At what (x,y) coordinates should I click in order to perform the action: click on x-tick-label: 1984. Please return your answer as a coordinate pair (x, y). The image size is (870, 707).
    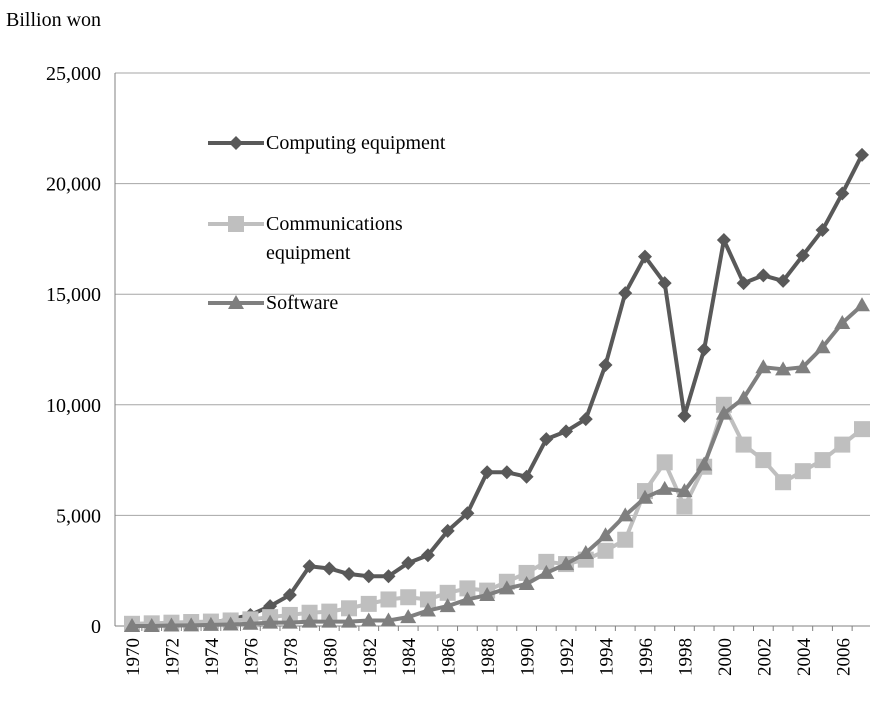
    Looking at the image, I should click on (409, 657).